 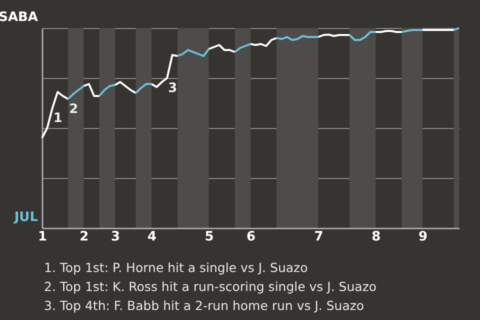 I want to click on x-tick-label: 4, so click(x=151, y=237).